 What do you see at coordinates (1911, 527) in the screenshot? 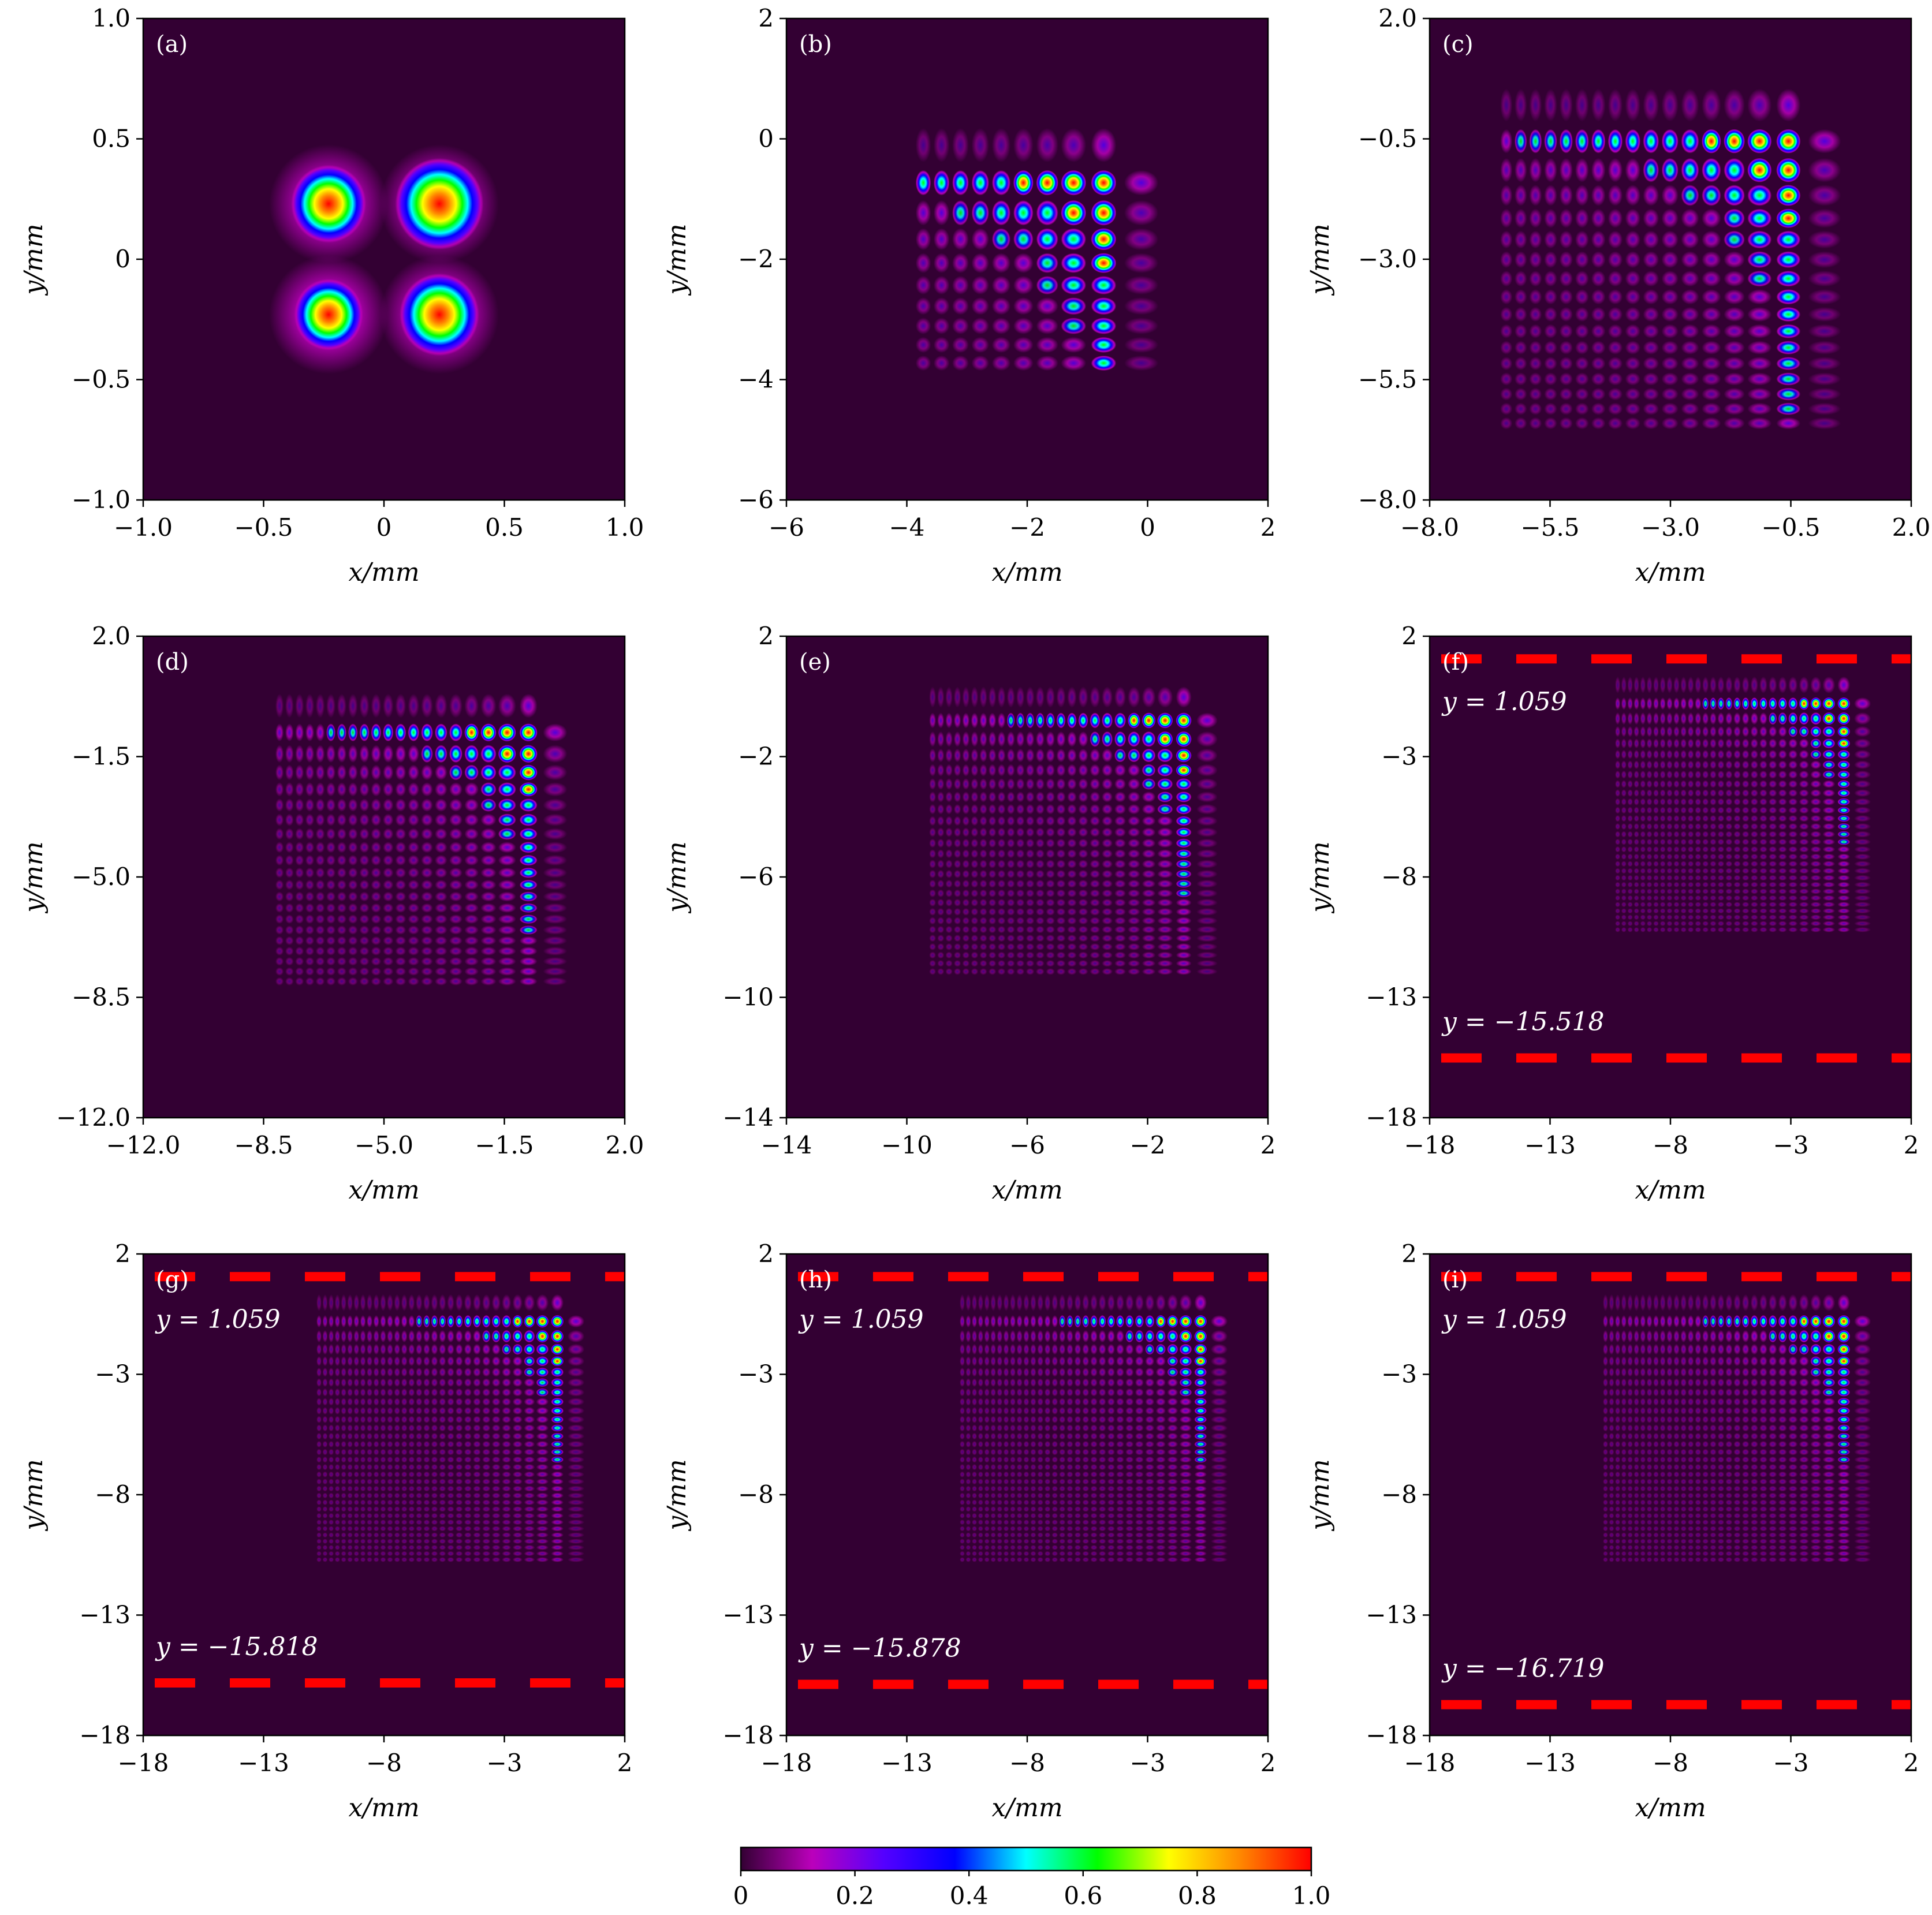
I see `x-tick-label: 2.0` at bounding box center [1911, 527].